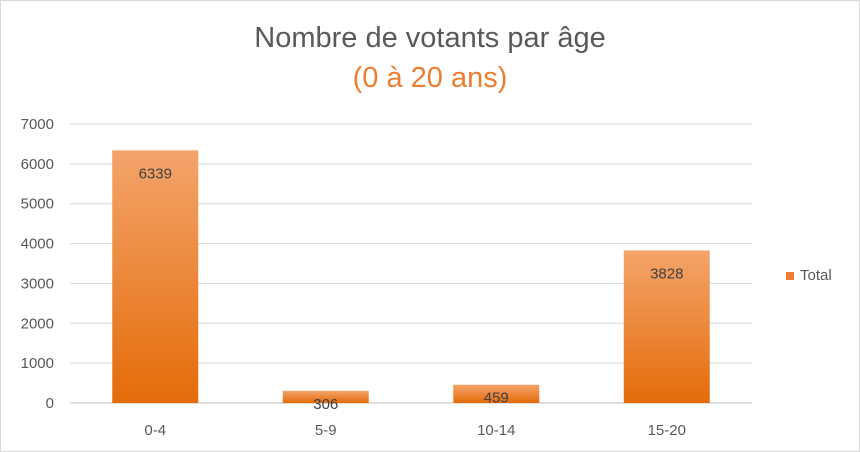  Describe the element at coordinates (37, 244) in the screenshot. I see `y-tick-label: 4000` at that location.